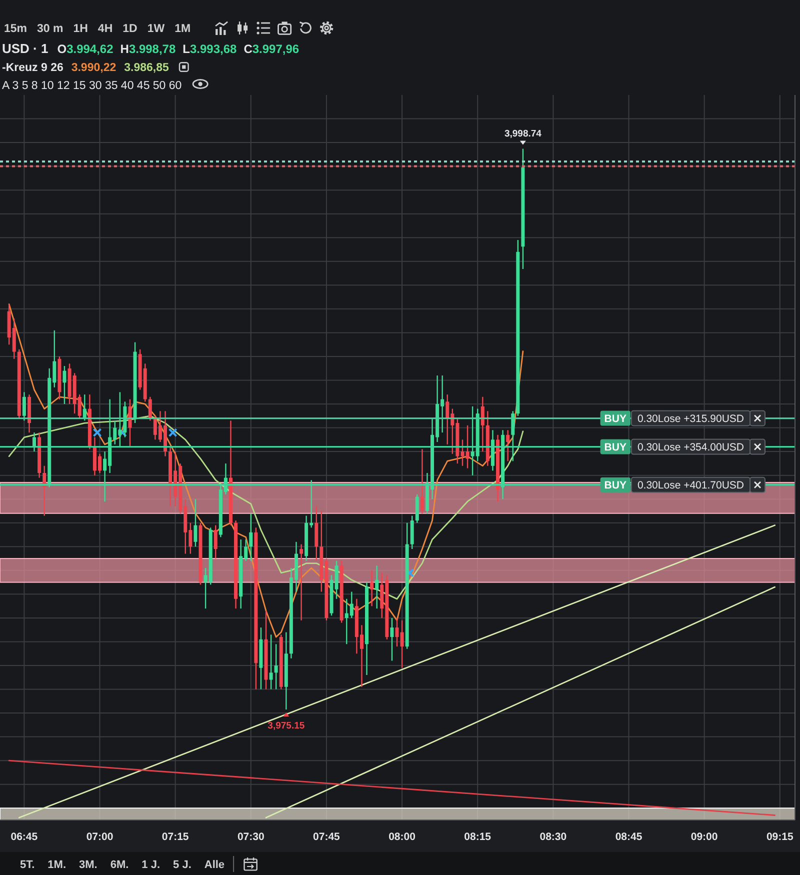  I want to click on chart-title: USD · 1, so click(25, 48).